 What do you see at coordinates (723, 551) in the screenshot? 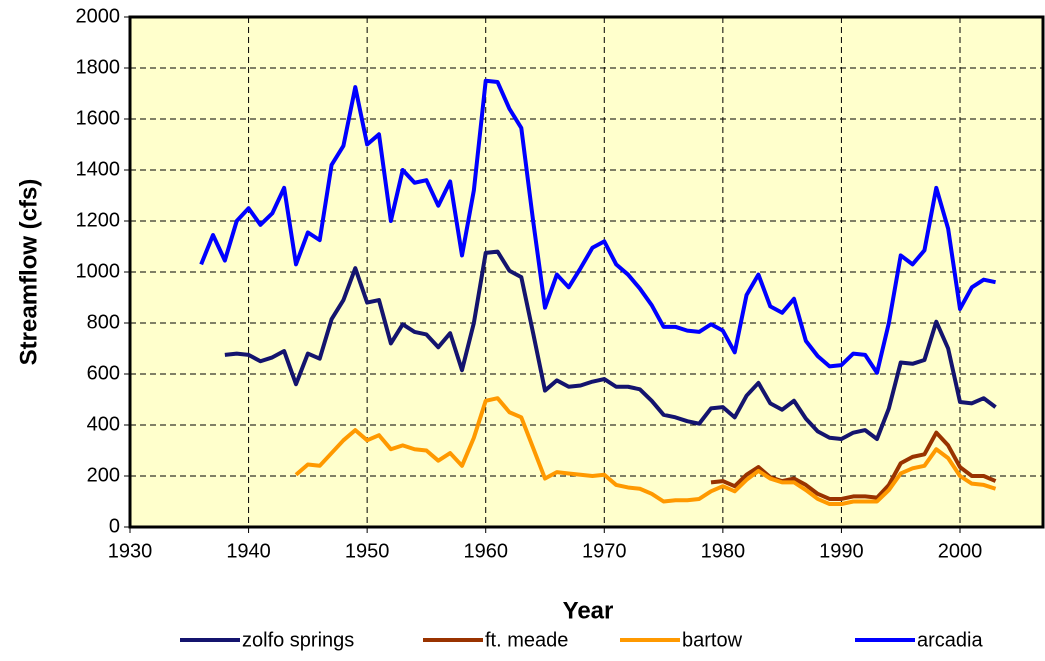
I see `x-tick-label: 1980` at bounding box center [723, 551].